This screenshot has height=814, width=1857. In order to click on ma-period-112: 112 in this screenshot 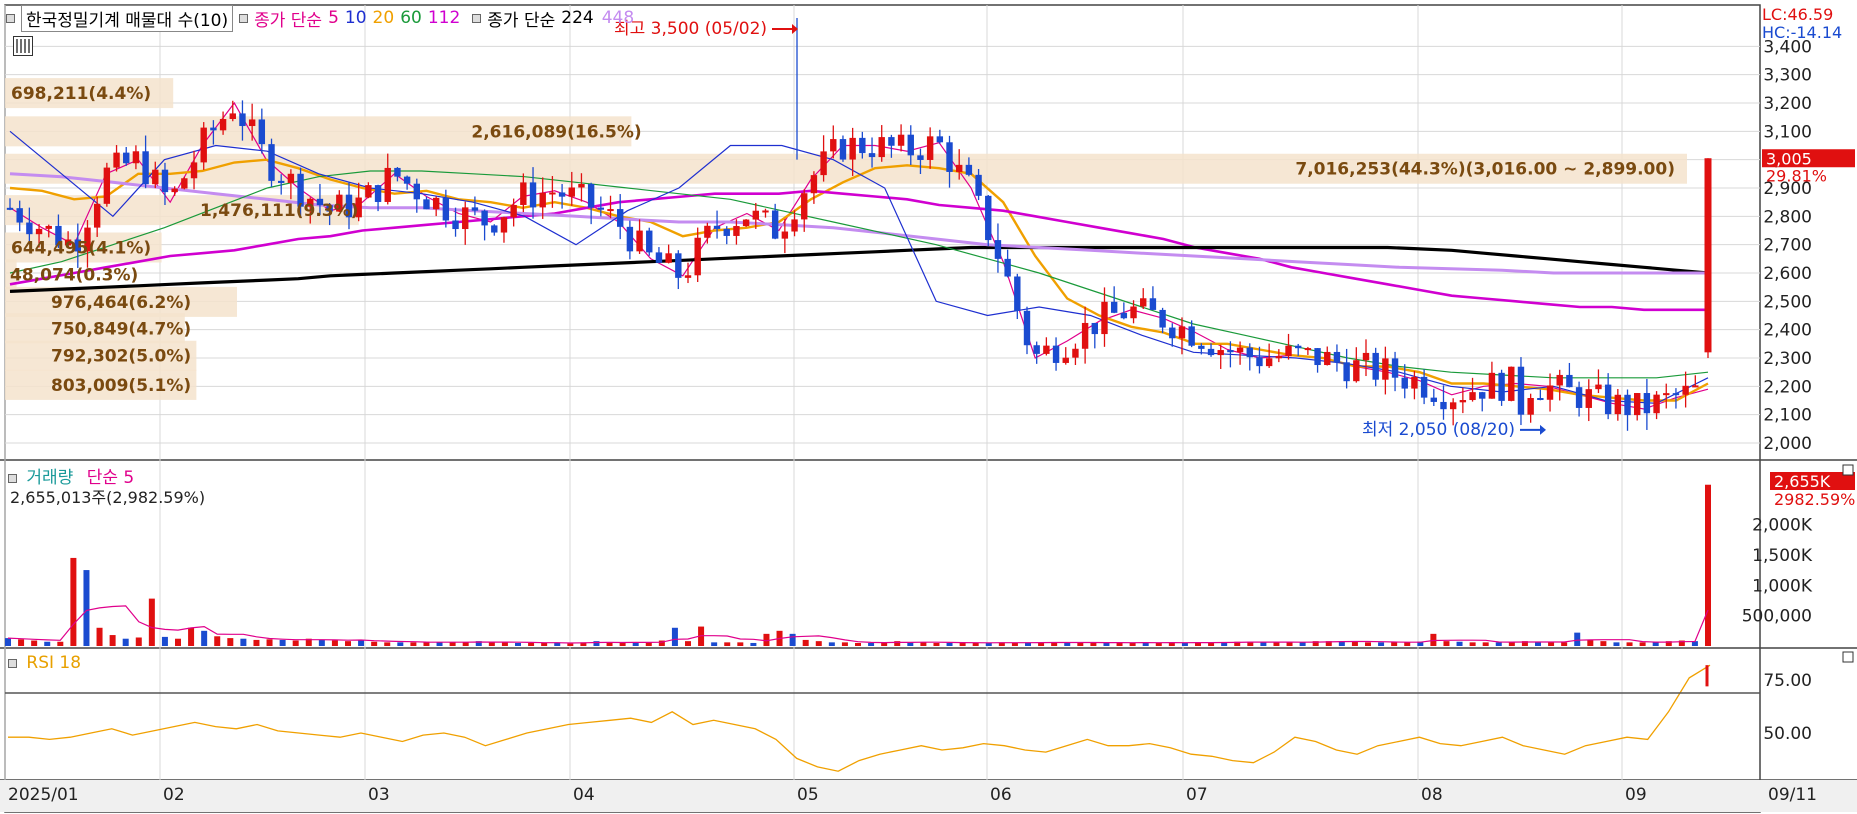, I will do `click(444, 18)`.